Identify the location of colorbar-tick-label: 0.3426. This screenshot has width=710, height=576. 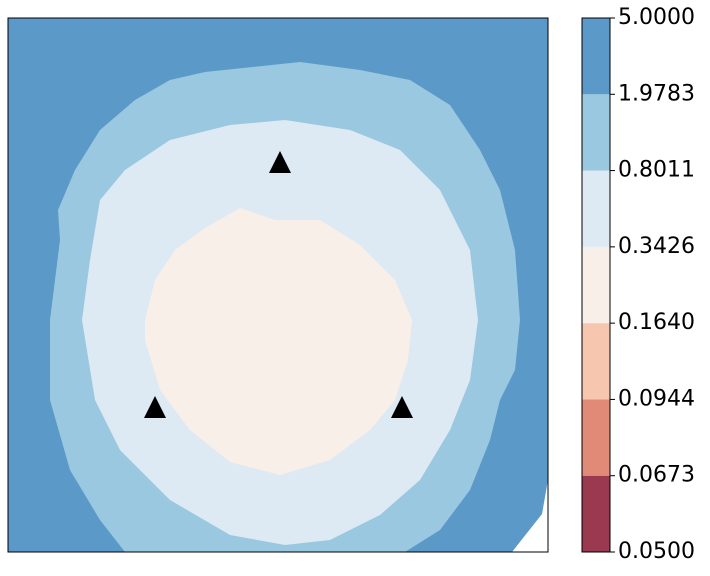
(656, 246).